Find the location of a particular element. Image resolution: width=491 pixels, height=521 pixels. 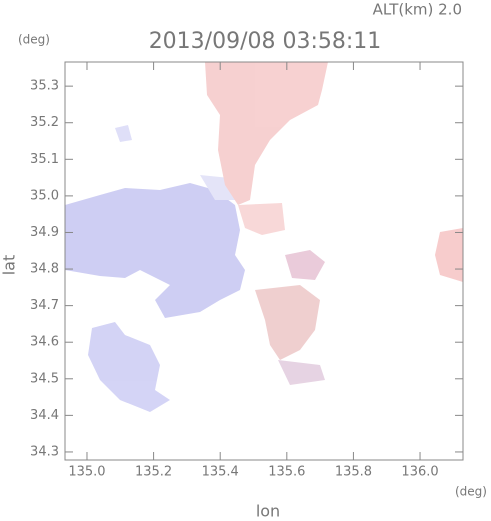

y-tick-label: 34.3 is located at coordinates (44, 451).